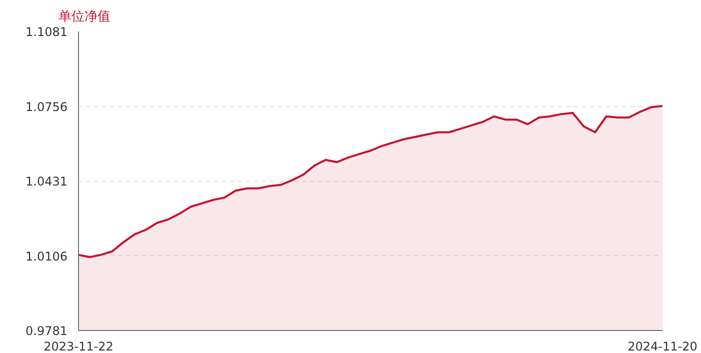 This screenshot has height=353, width=701. I want to click on y-tick-label: 1.0106, so click(47, 256).